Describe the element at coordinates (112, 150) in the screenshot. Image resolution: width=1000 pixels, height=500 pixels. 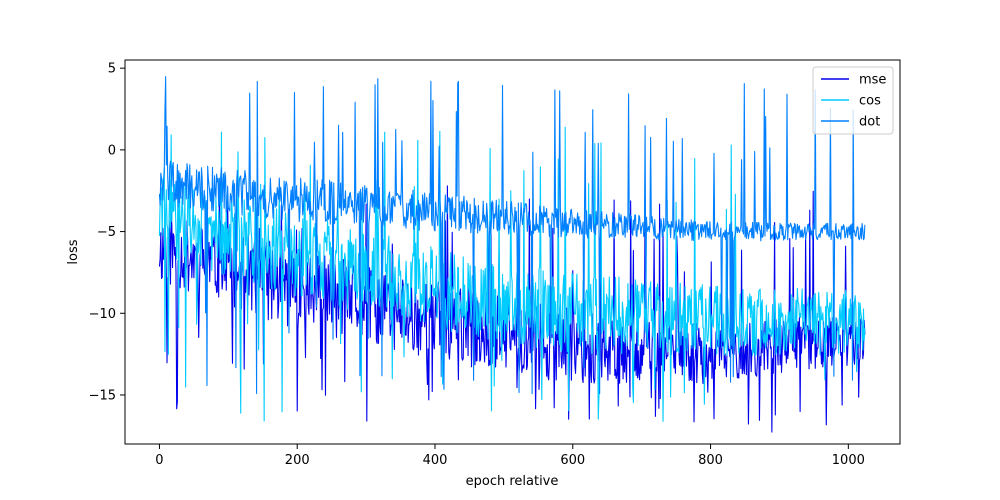
I see `y-tick-label: 0` at that location.